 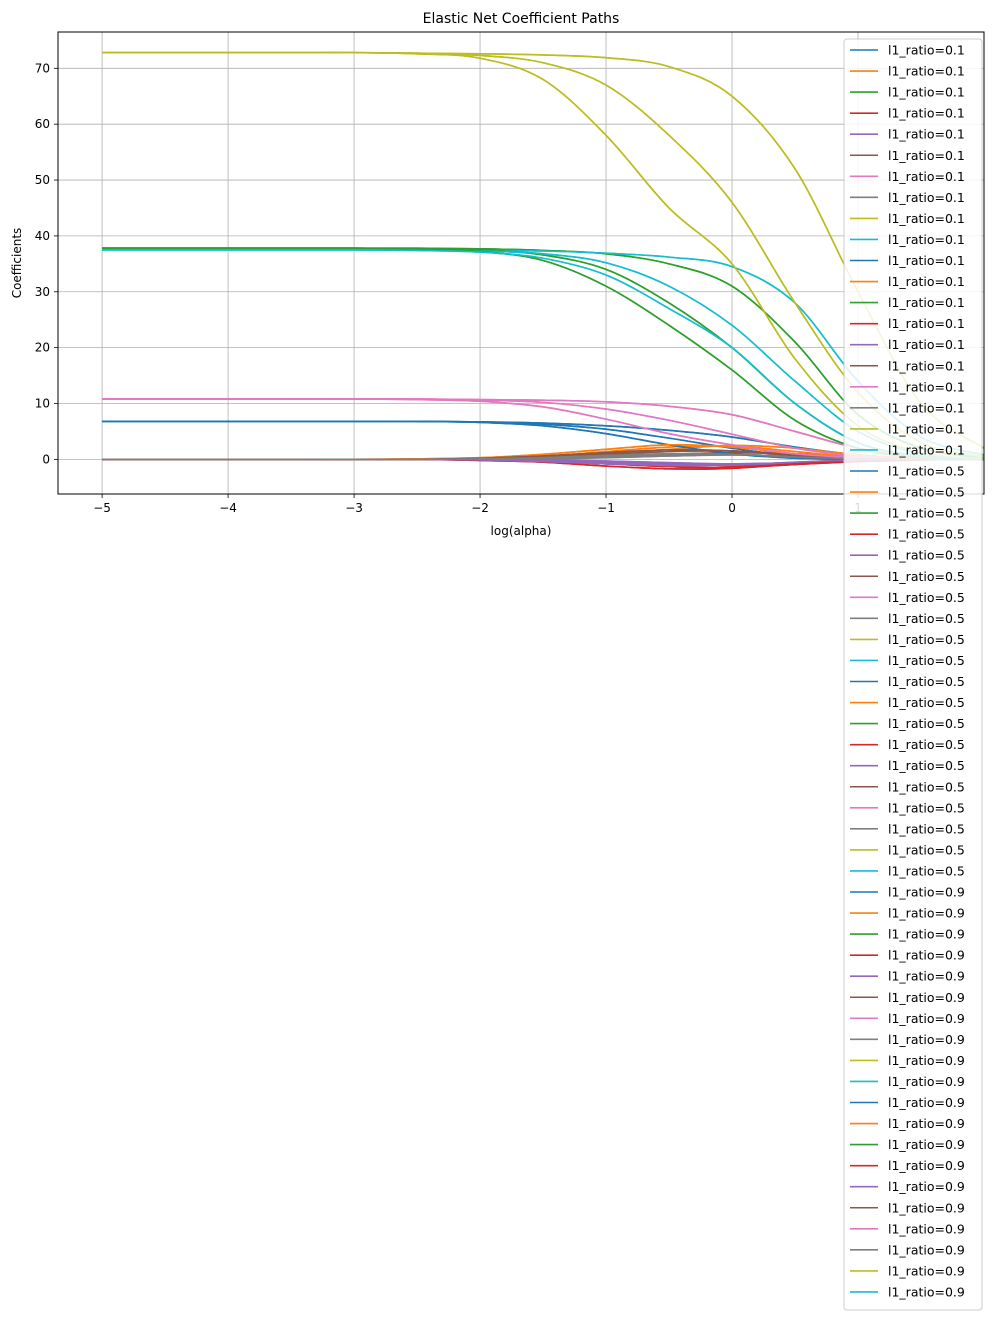 I want to click on x-tick-label: −3, so click(x=354, y=508).